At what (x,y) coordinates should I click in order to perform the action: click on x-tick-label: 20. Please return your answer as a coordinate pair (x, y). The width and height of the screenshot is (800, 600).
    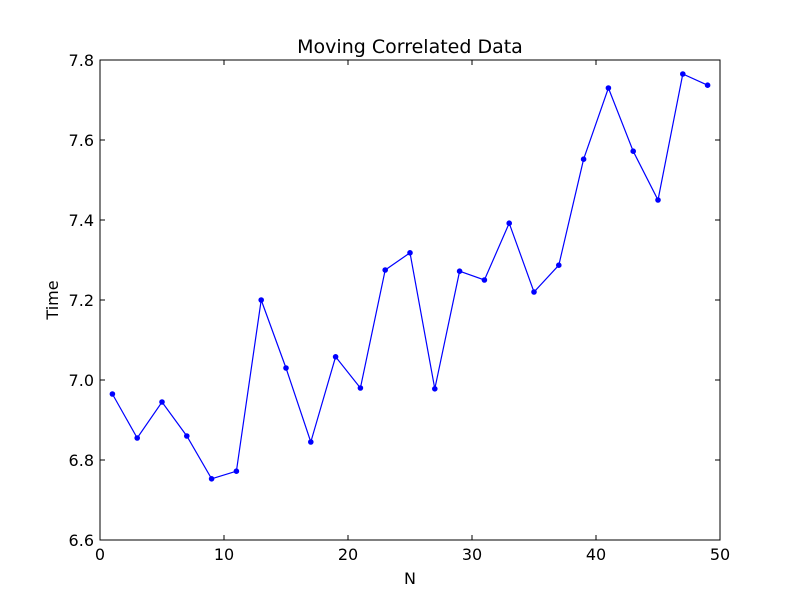
    Looking at the image, I should click on (348, 554).